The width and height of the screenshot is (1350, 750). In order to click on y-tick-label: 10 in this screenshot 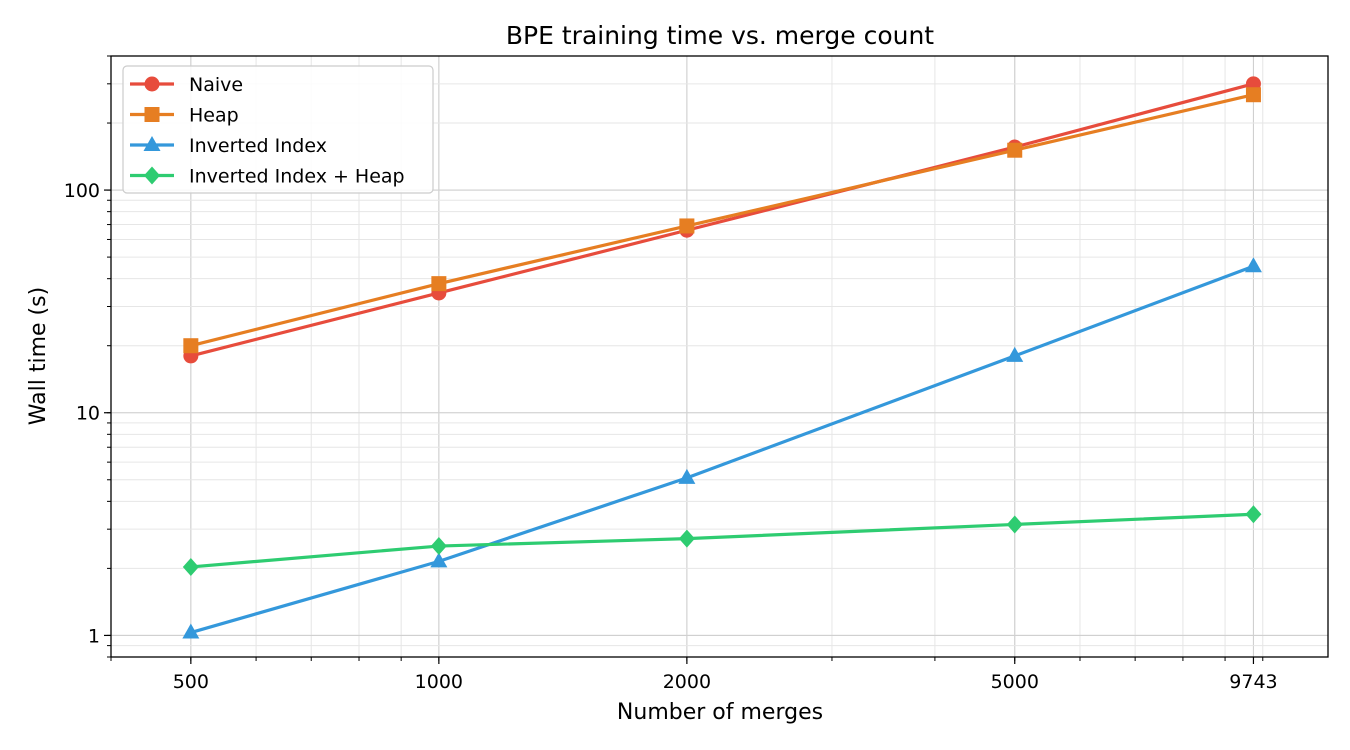, I will do `click(88, 414)`.